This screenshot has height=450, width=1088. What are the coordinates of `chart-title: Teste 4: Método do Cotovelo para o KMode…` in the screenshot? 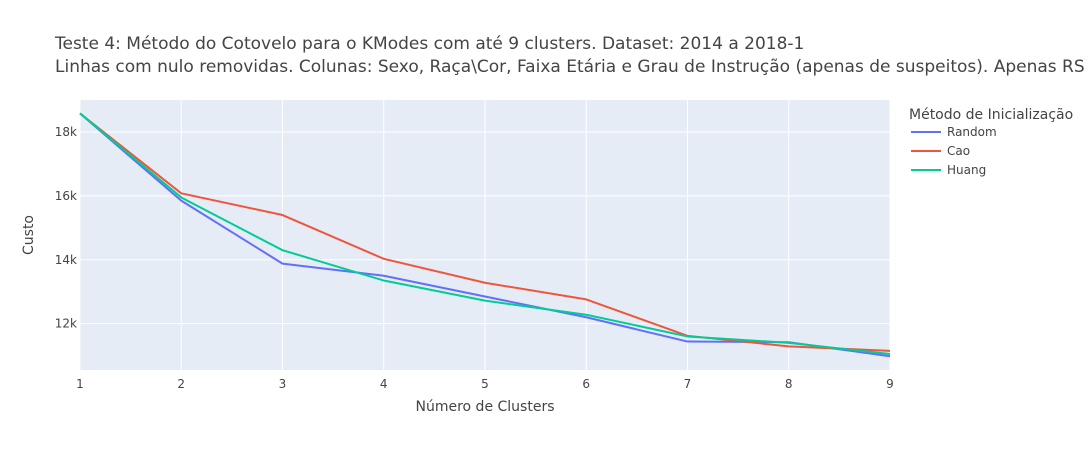 It's located at (570, 56).